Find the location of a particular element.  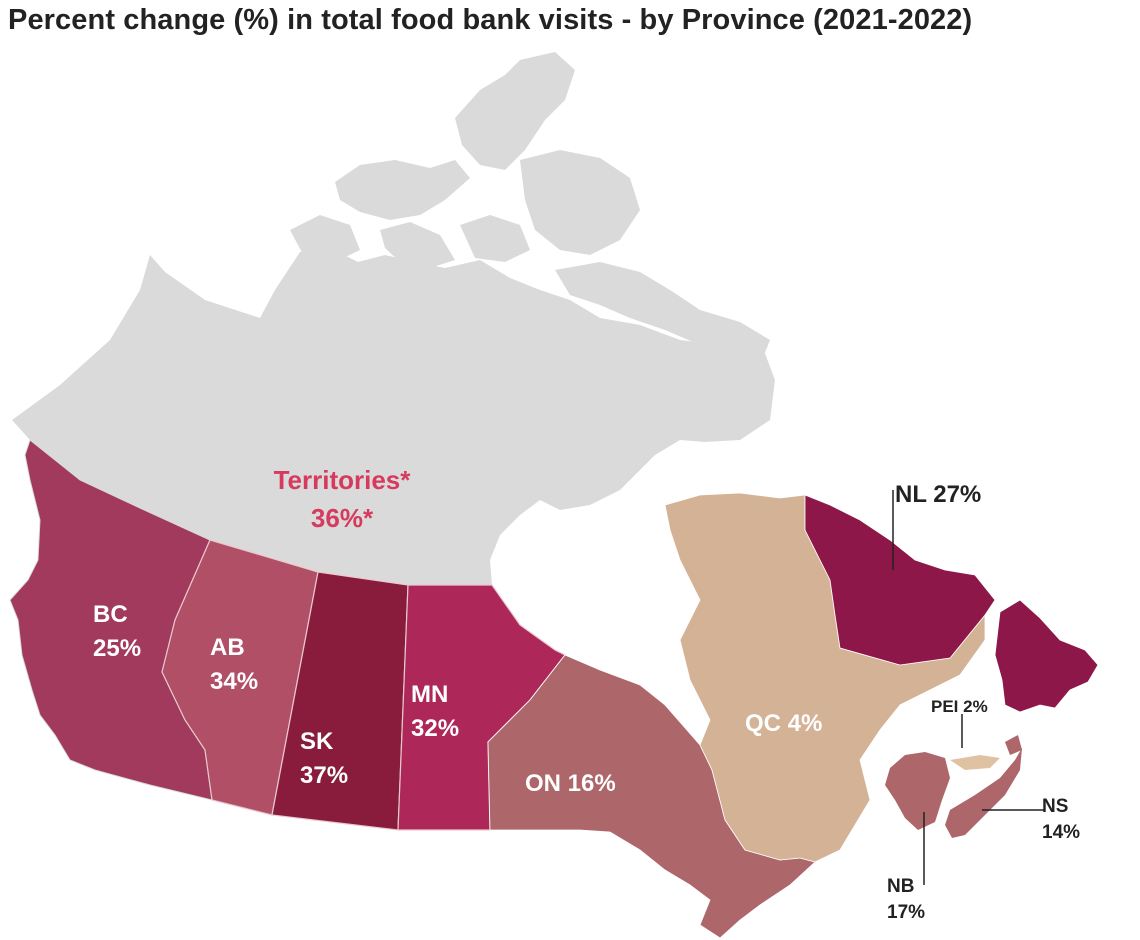

region-NS-cape-breton is located at coordinates (1013, 745).